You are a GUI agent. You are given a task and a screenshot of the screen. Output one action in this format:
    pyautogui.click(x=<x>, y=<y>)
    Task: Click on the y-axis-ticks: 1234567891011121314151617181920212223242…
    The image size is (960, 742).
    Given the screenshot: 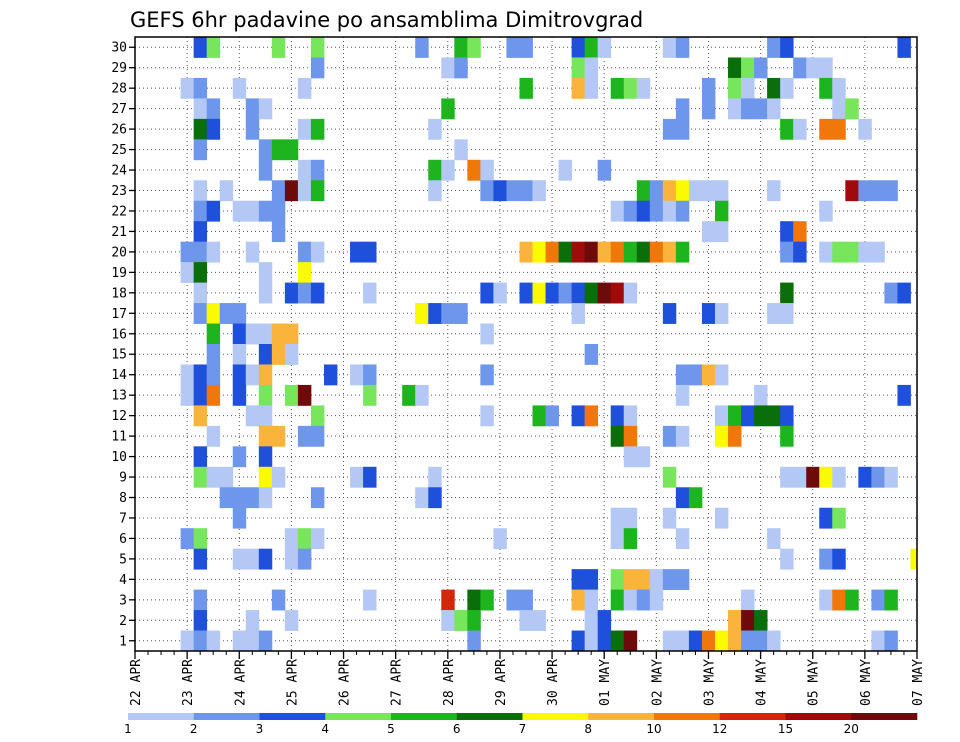 What is the action you would take?
    pyautogui.click(x=123, y=345)
    